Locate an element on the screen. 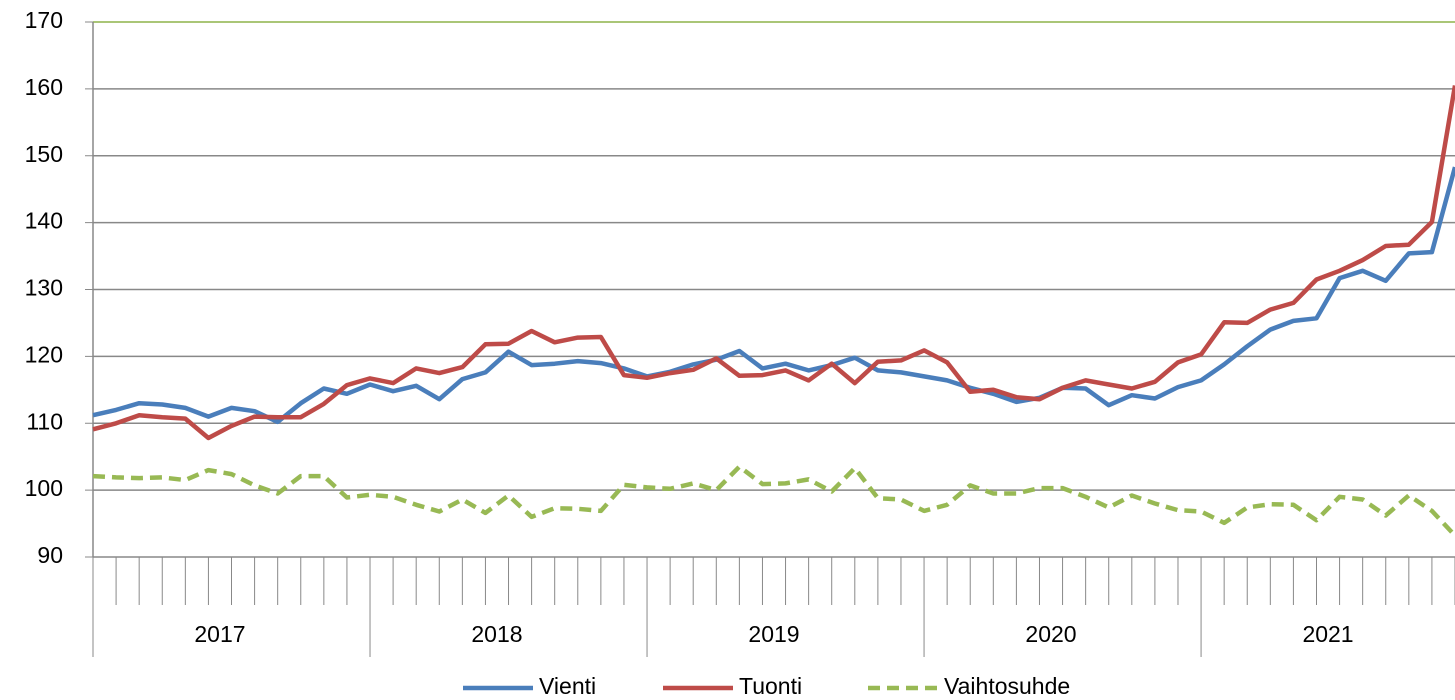 The image size is (1455, 700). y-tick-label: 90 is located at coordinates (50, 555).